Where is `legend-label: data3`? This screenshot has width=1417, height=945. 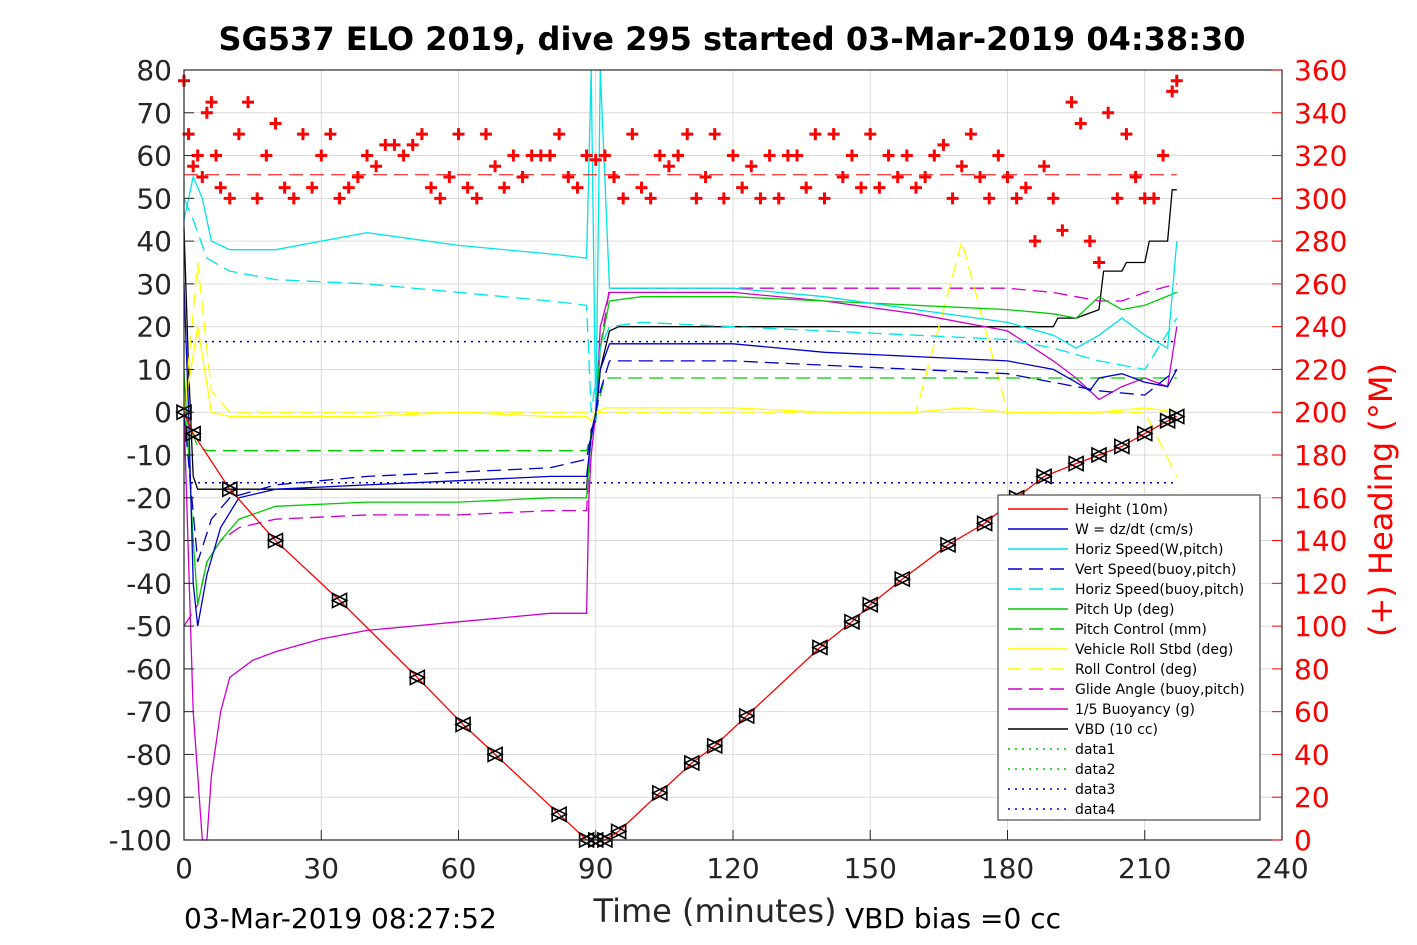 legend-label: data3 is located at coordinates (1095, 790).